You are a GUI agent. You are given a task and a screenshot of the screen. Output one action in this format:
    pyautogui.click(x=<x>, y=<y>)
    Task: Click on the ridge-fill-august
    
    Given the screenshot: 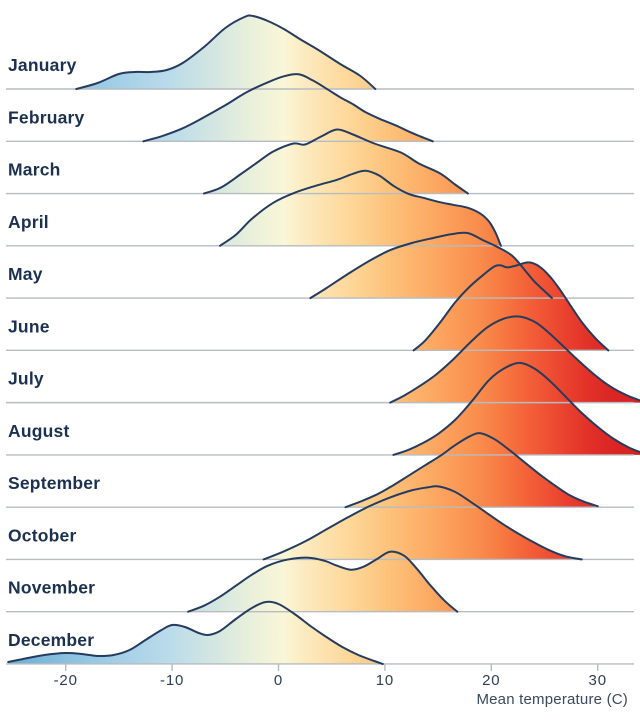 What is the action you would take?
    pyautogui.click(x=516, y=408)
    